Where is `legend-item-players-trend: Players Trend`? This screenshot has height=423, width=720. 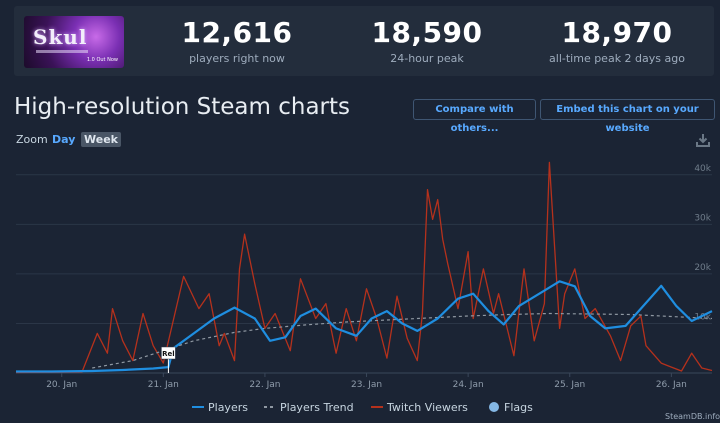
legend-item-players-trend: Players Trend is located at coordinates (317, 407).